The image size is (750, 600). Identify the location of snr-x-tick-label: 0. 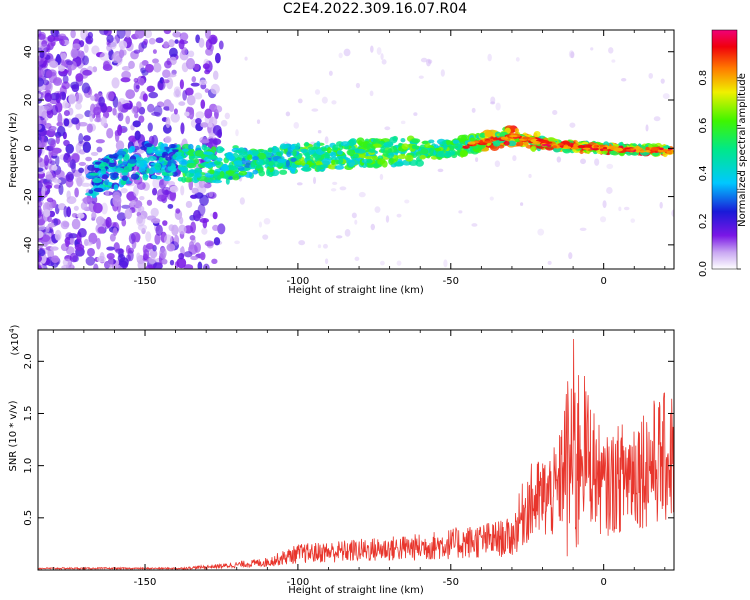
(603, 582).